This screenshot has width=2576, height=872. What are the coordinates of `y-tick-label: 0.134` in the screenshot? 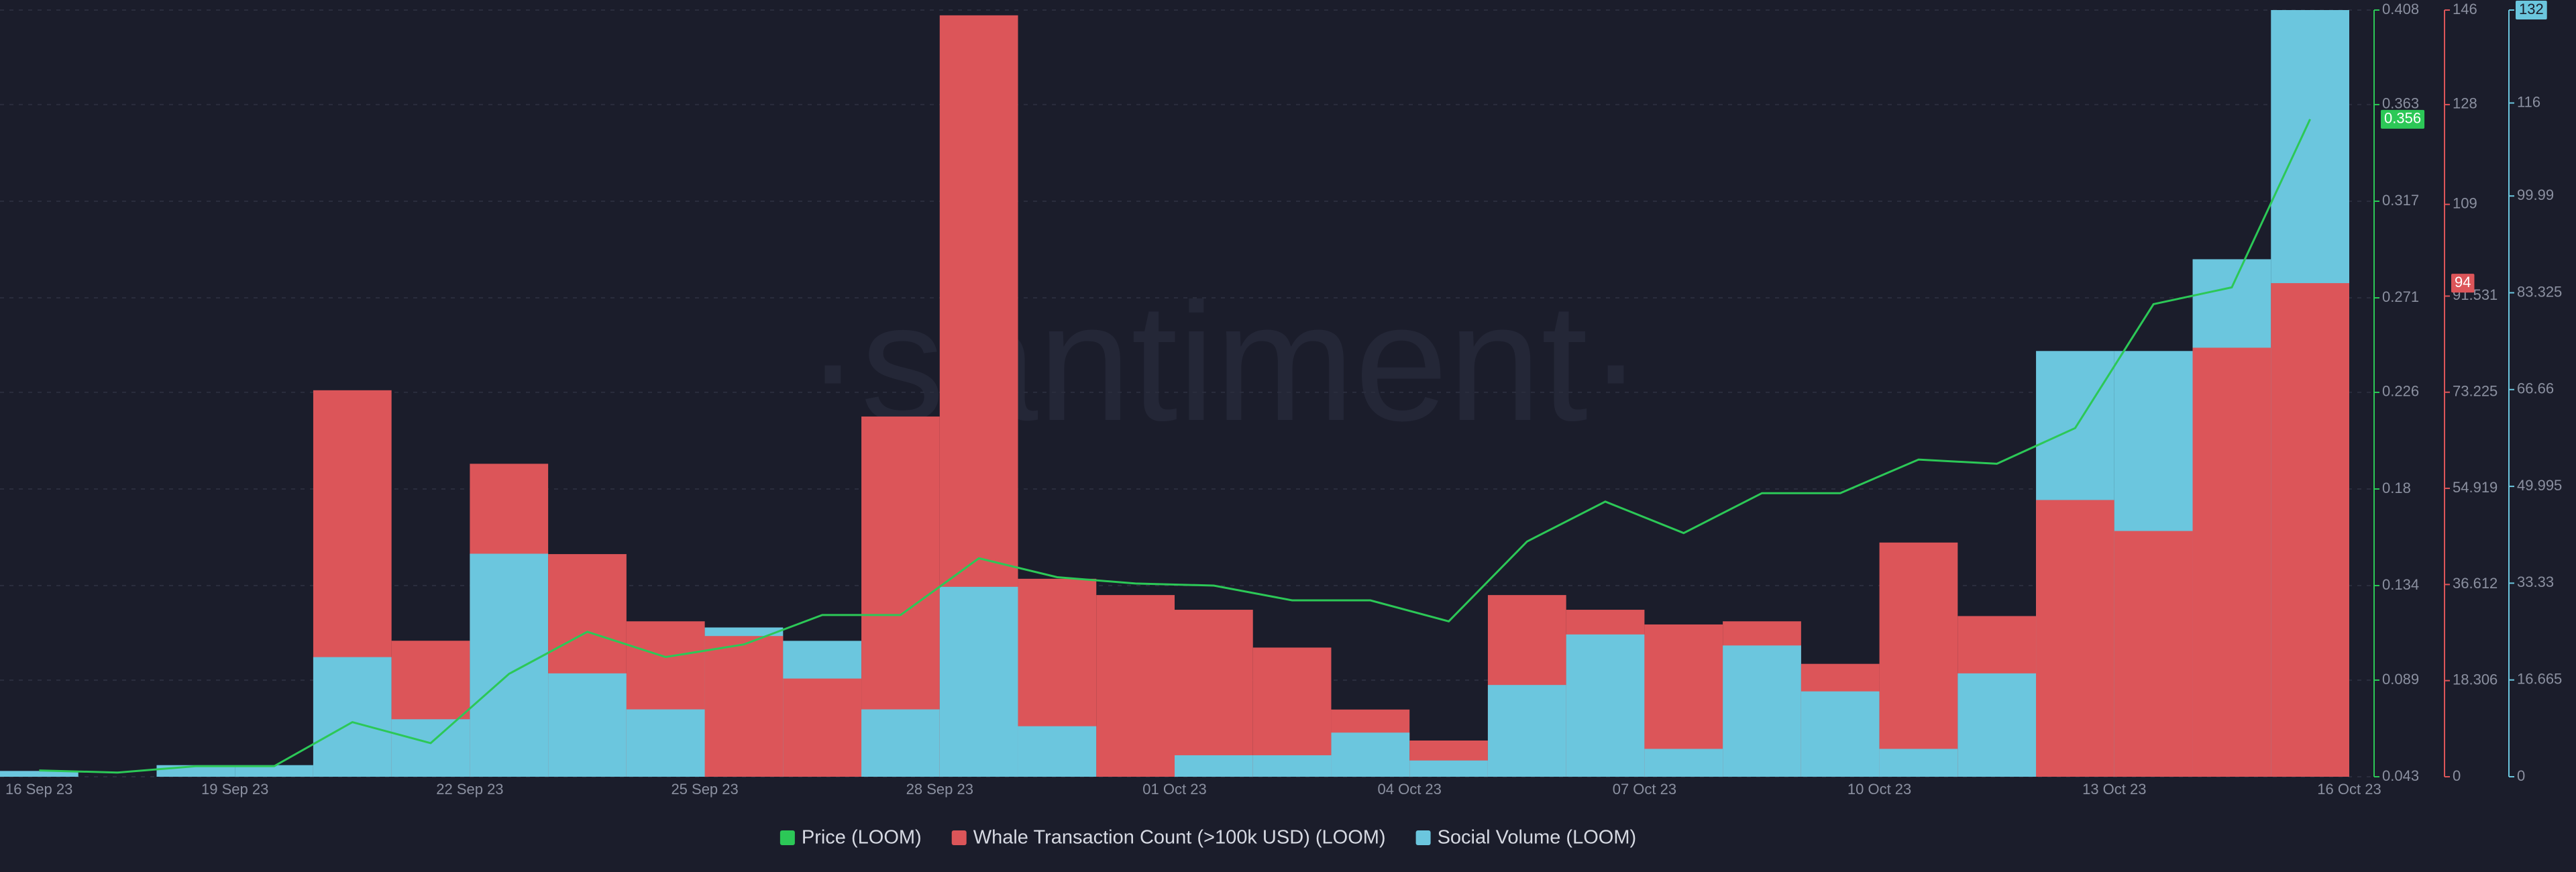 It's located at (2400, 584).